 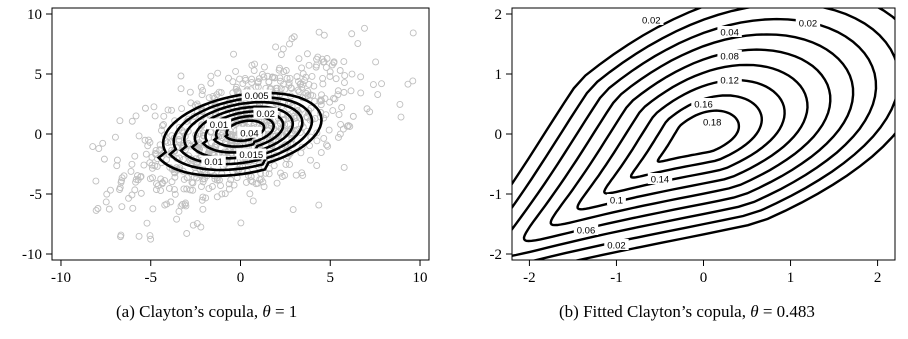 What do you see at coordinates (251, 155) in the screenshot?
I see `contour-label: 0.015` at bounding box center [251, 155].